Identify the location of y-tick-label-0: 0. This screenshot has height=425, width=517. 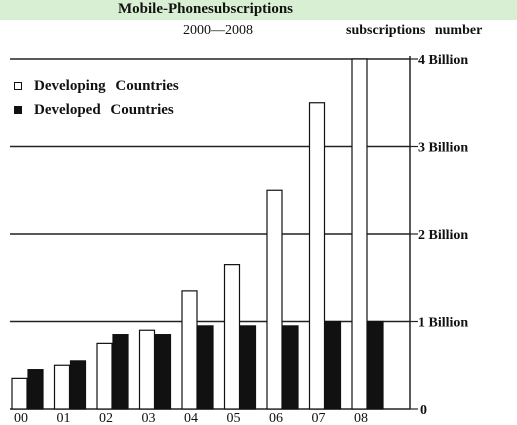
(423, 410).